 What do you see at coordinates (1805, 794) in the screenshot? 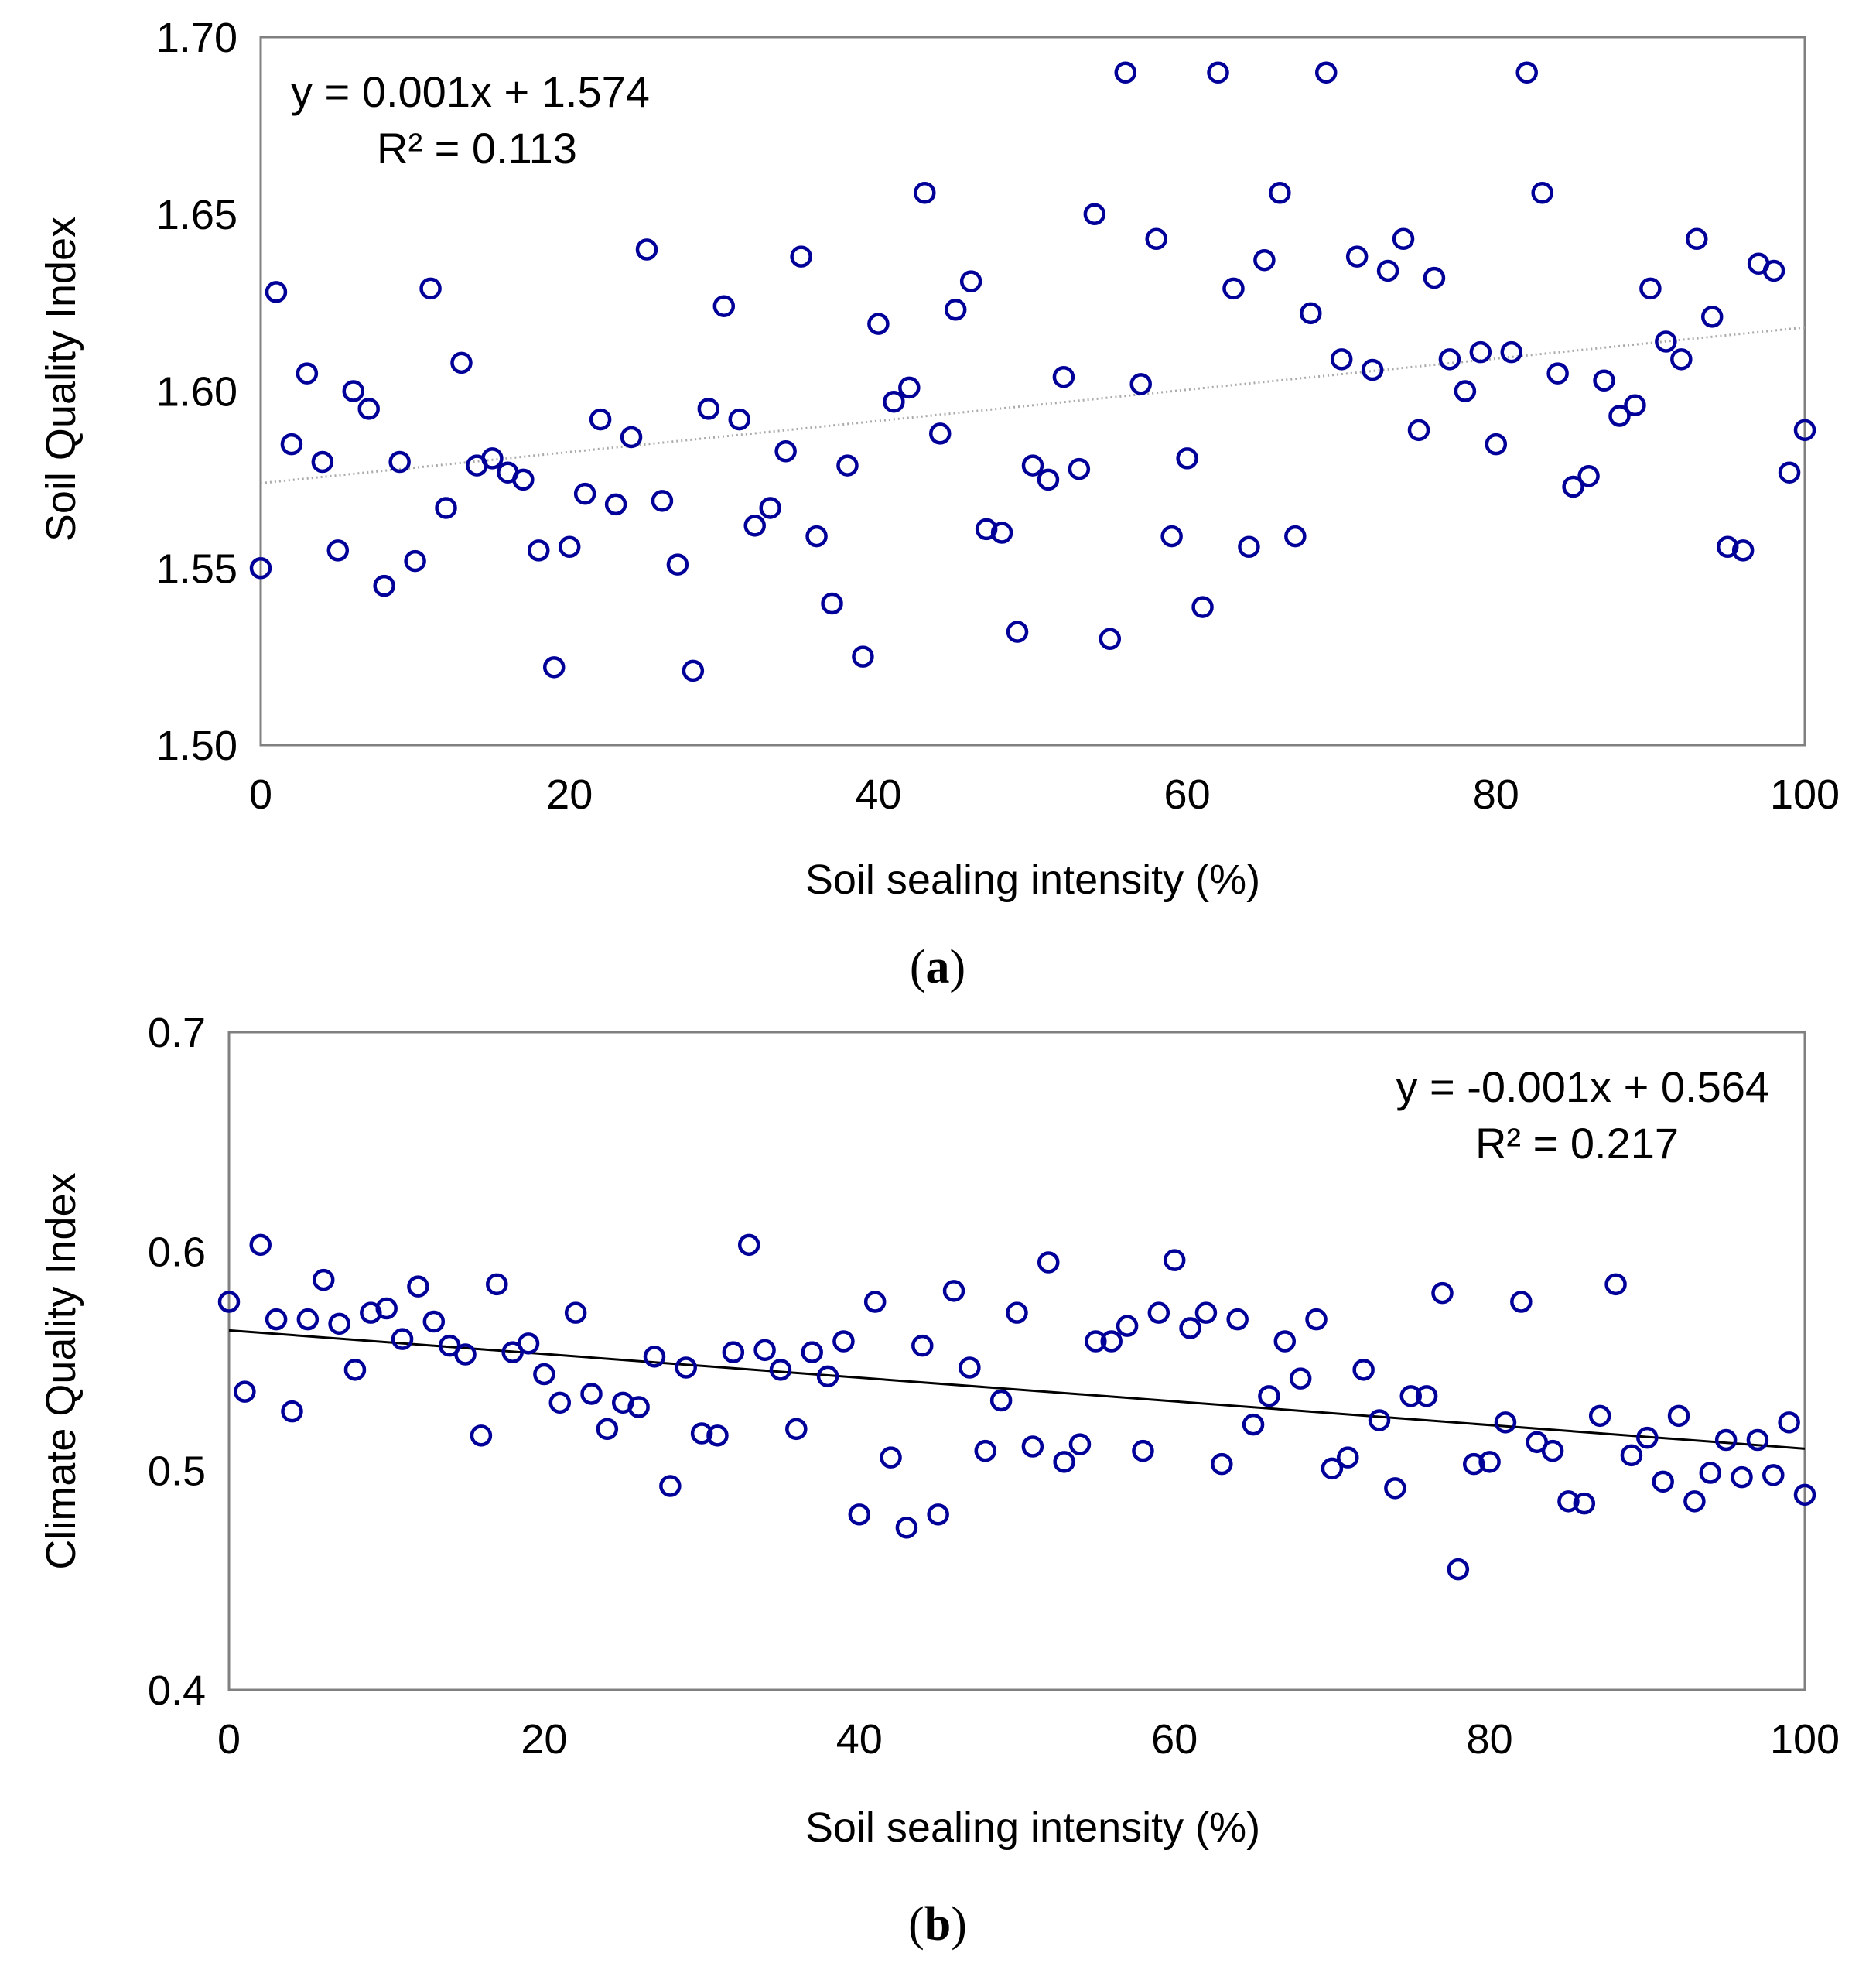
I see `x-tick-label: 100` at bounding box center [1805, 794].